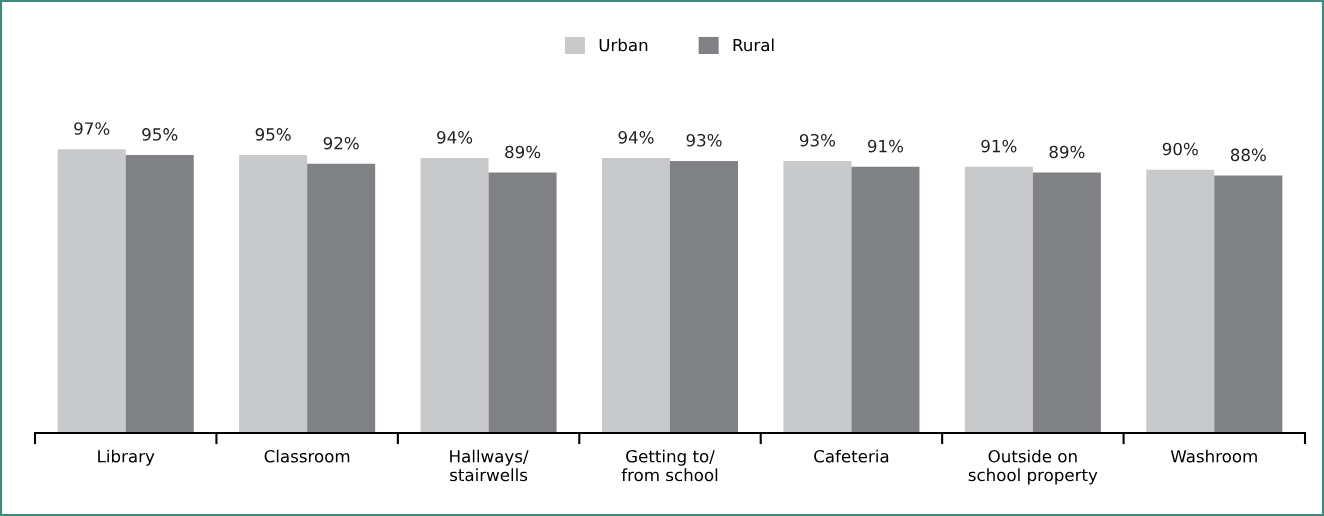 This screenshot has width=1324, height=516. What do you see at coordinates (851, 456) in the screenshot?
I see `x-tick-label: Cafeteria` at bounding box center [851, 456].